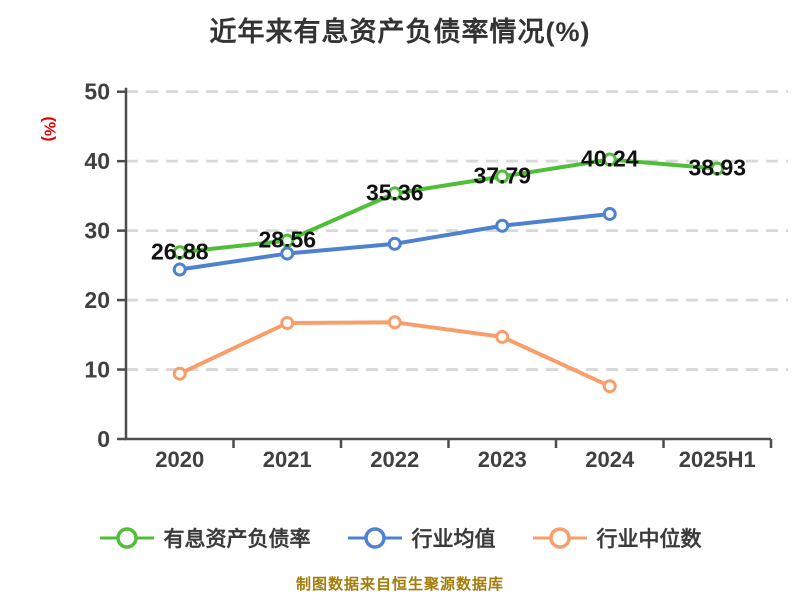  Describe the element at coordinates (453, 539) in the screenshot. I see `legend-label: 行业均值` at that location.